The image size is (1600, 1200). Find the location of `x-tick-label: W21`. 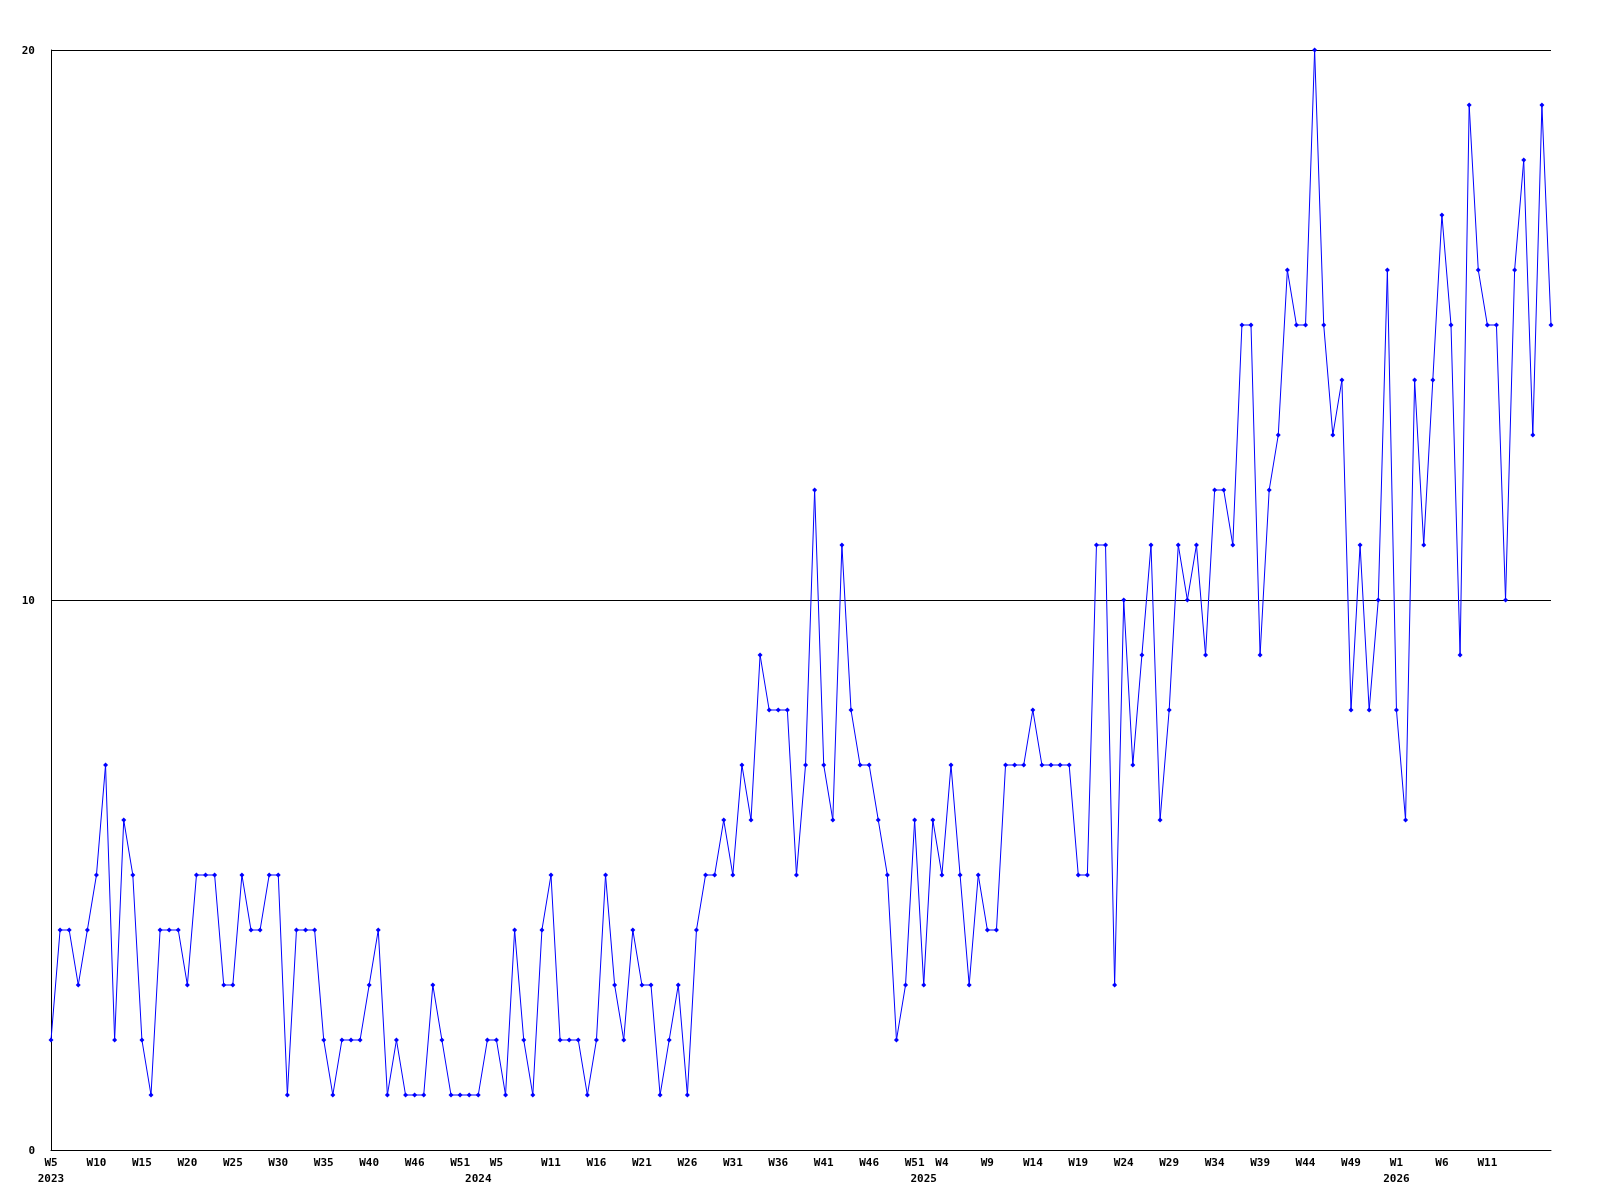

x-tick-label: W21 is located at coordinates (642, 1162).